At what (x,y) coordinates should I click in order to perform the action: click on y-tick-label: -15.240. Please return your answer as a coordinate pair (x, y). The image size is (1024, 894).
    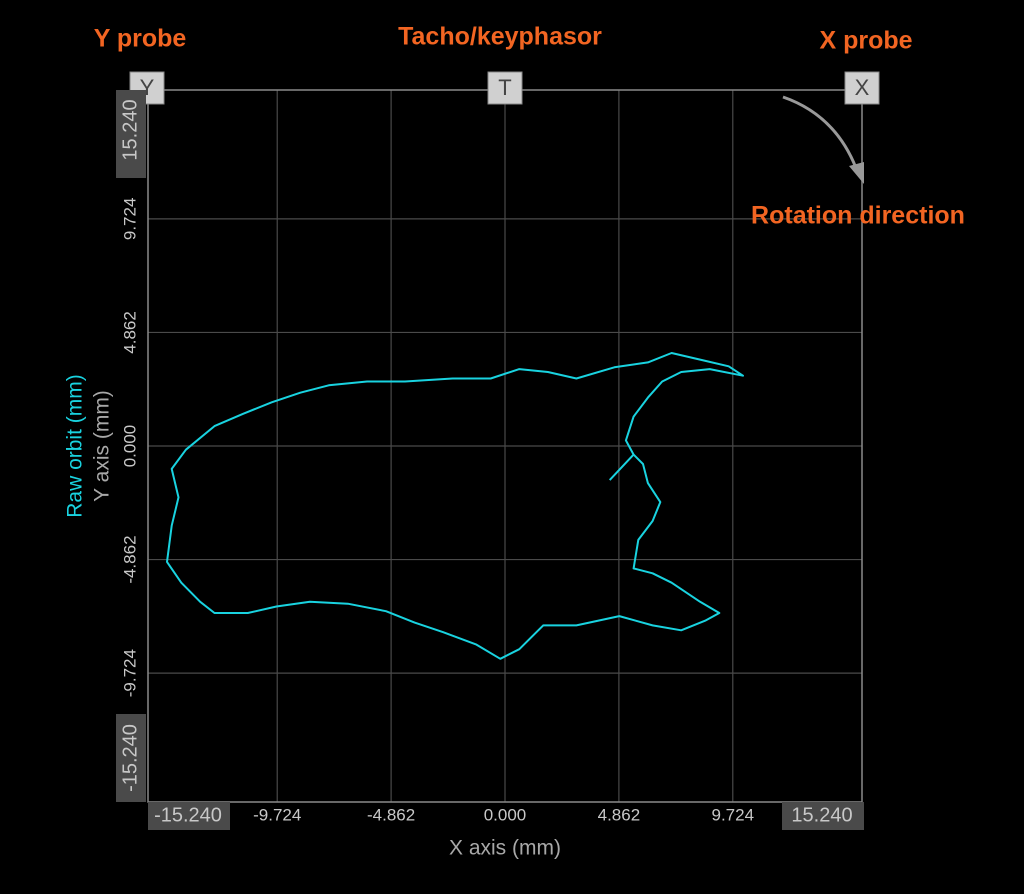
    Looking at the image, I should click on (130, 758).